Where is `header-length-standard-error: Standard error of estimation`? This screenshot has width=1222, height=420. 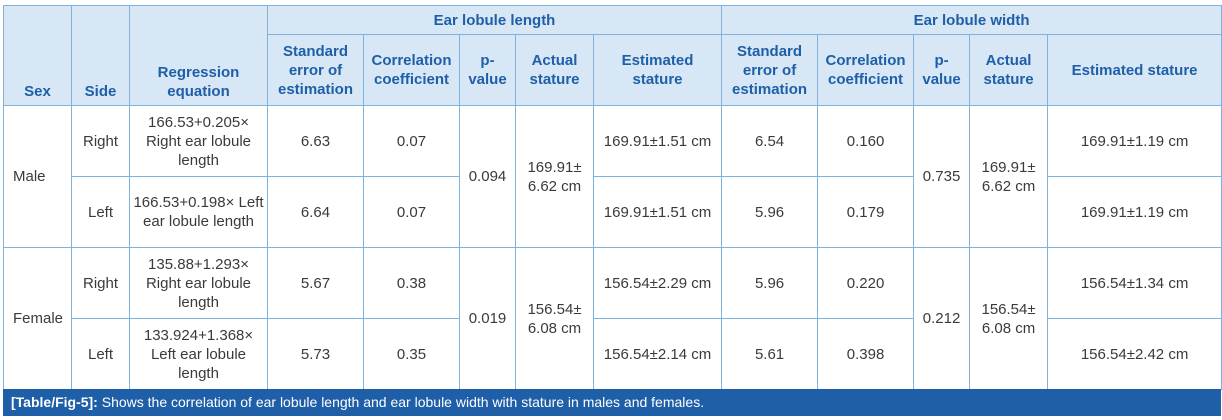
header-length-standard-error: Standard error of estimation is located at coordinates (315, 70).